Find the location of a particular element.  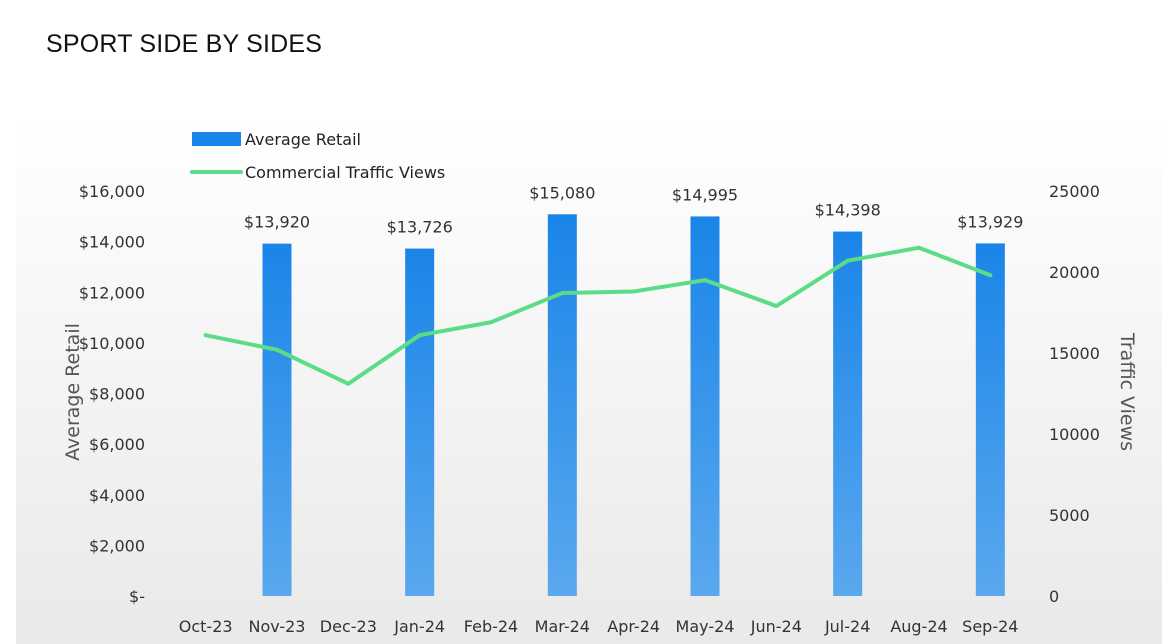

y-tick-label: $10,000 is located at coordinates (112, 343).